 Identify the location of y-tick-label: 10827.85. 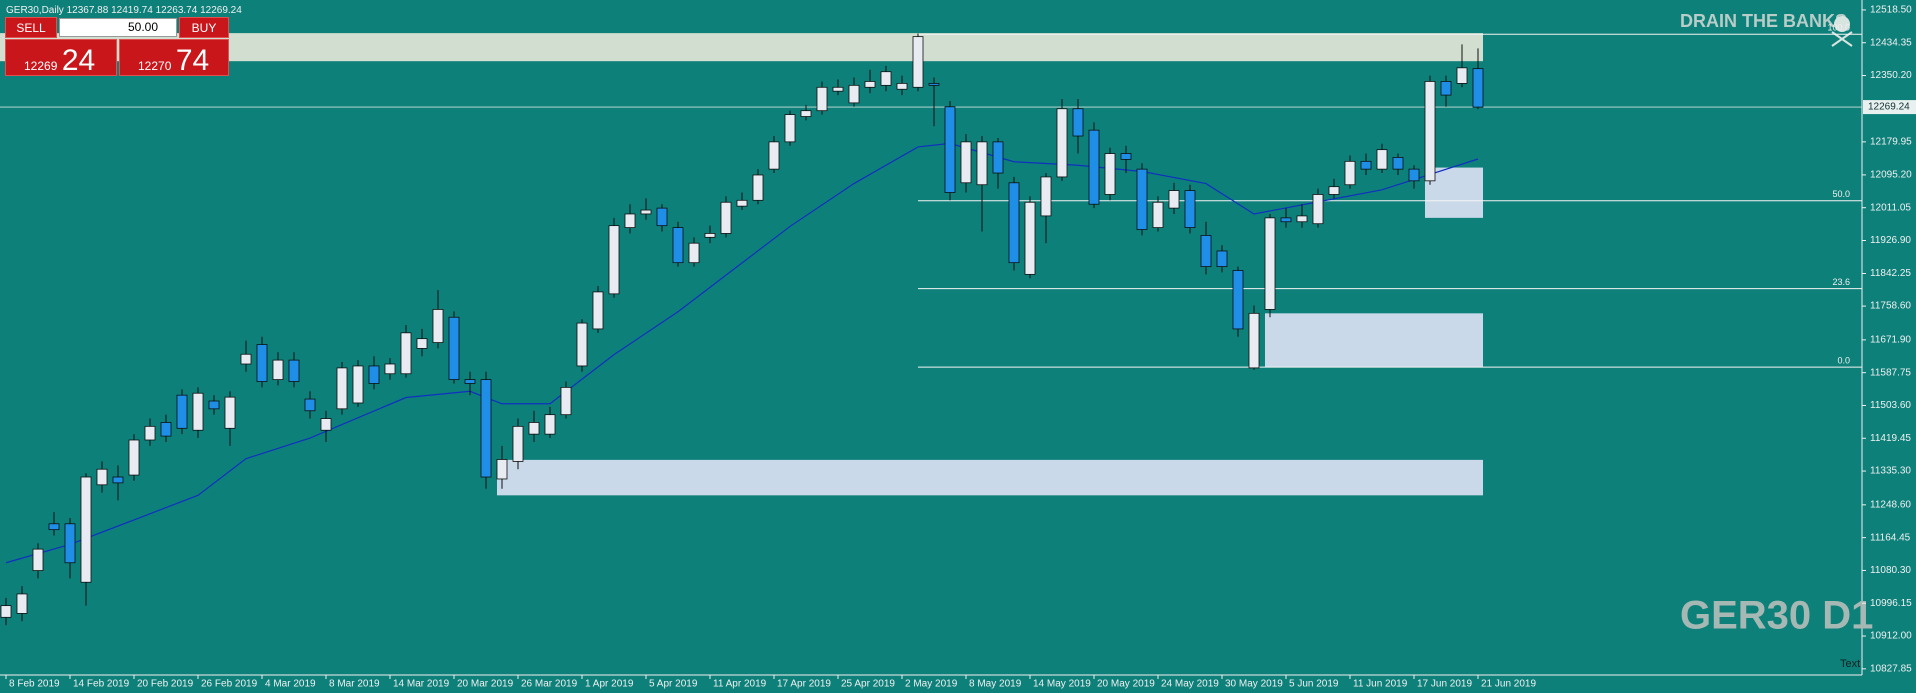
(1891, 668).